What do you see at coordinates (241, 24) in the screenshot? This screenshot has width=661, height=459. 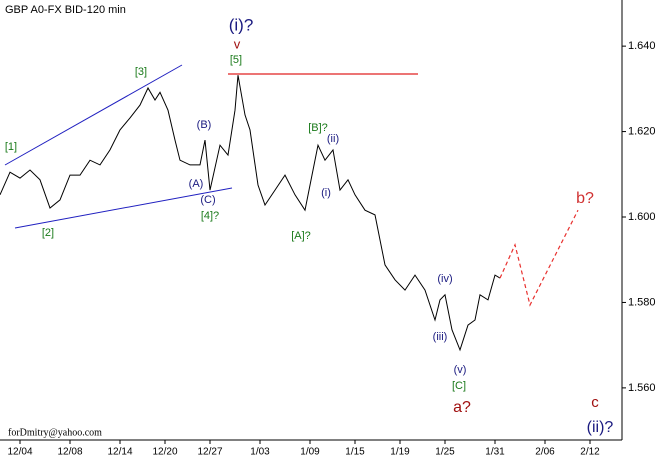 I see `wave-label: (i)?` at bounding box center [241, 24].